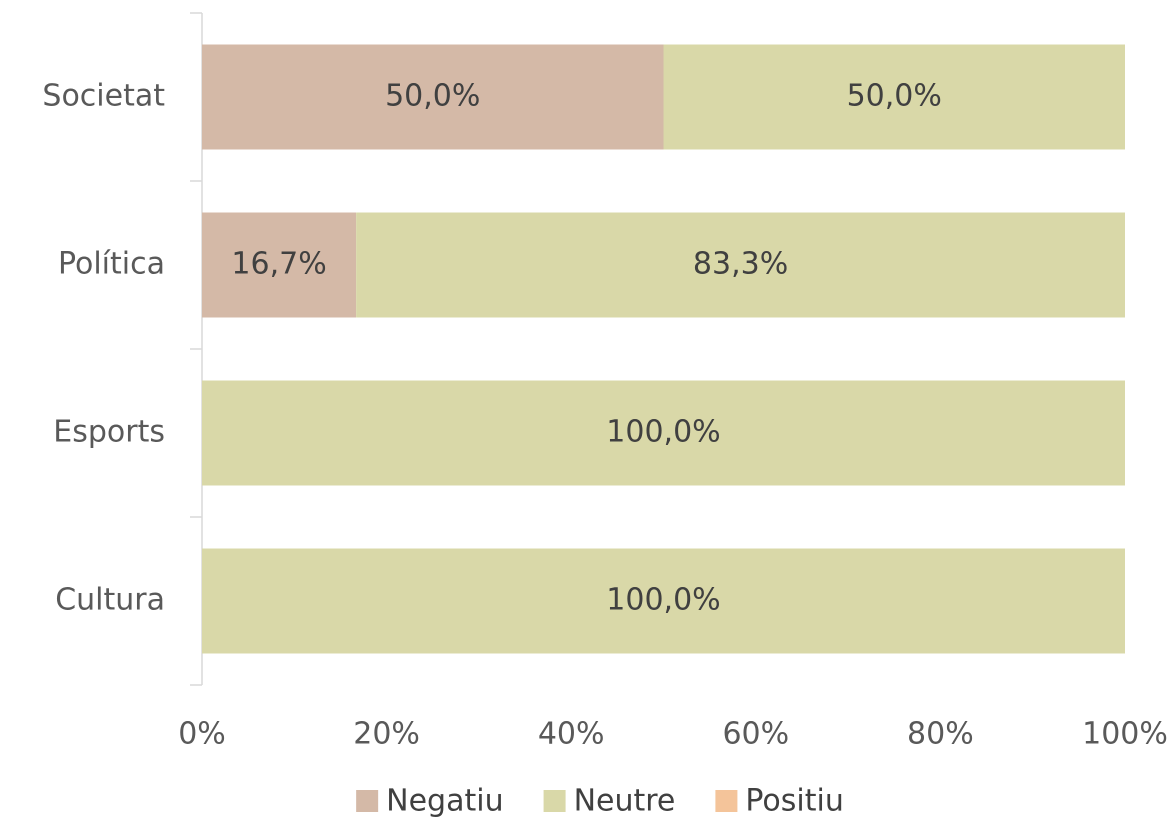 Image resolution: width=1176 pixels, height=819 pixels. What do you see at coordinates (625, 801) in the screenshot?
I see `legend-label: Neutre` at bounding box center [625, 801].